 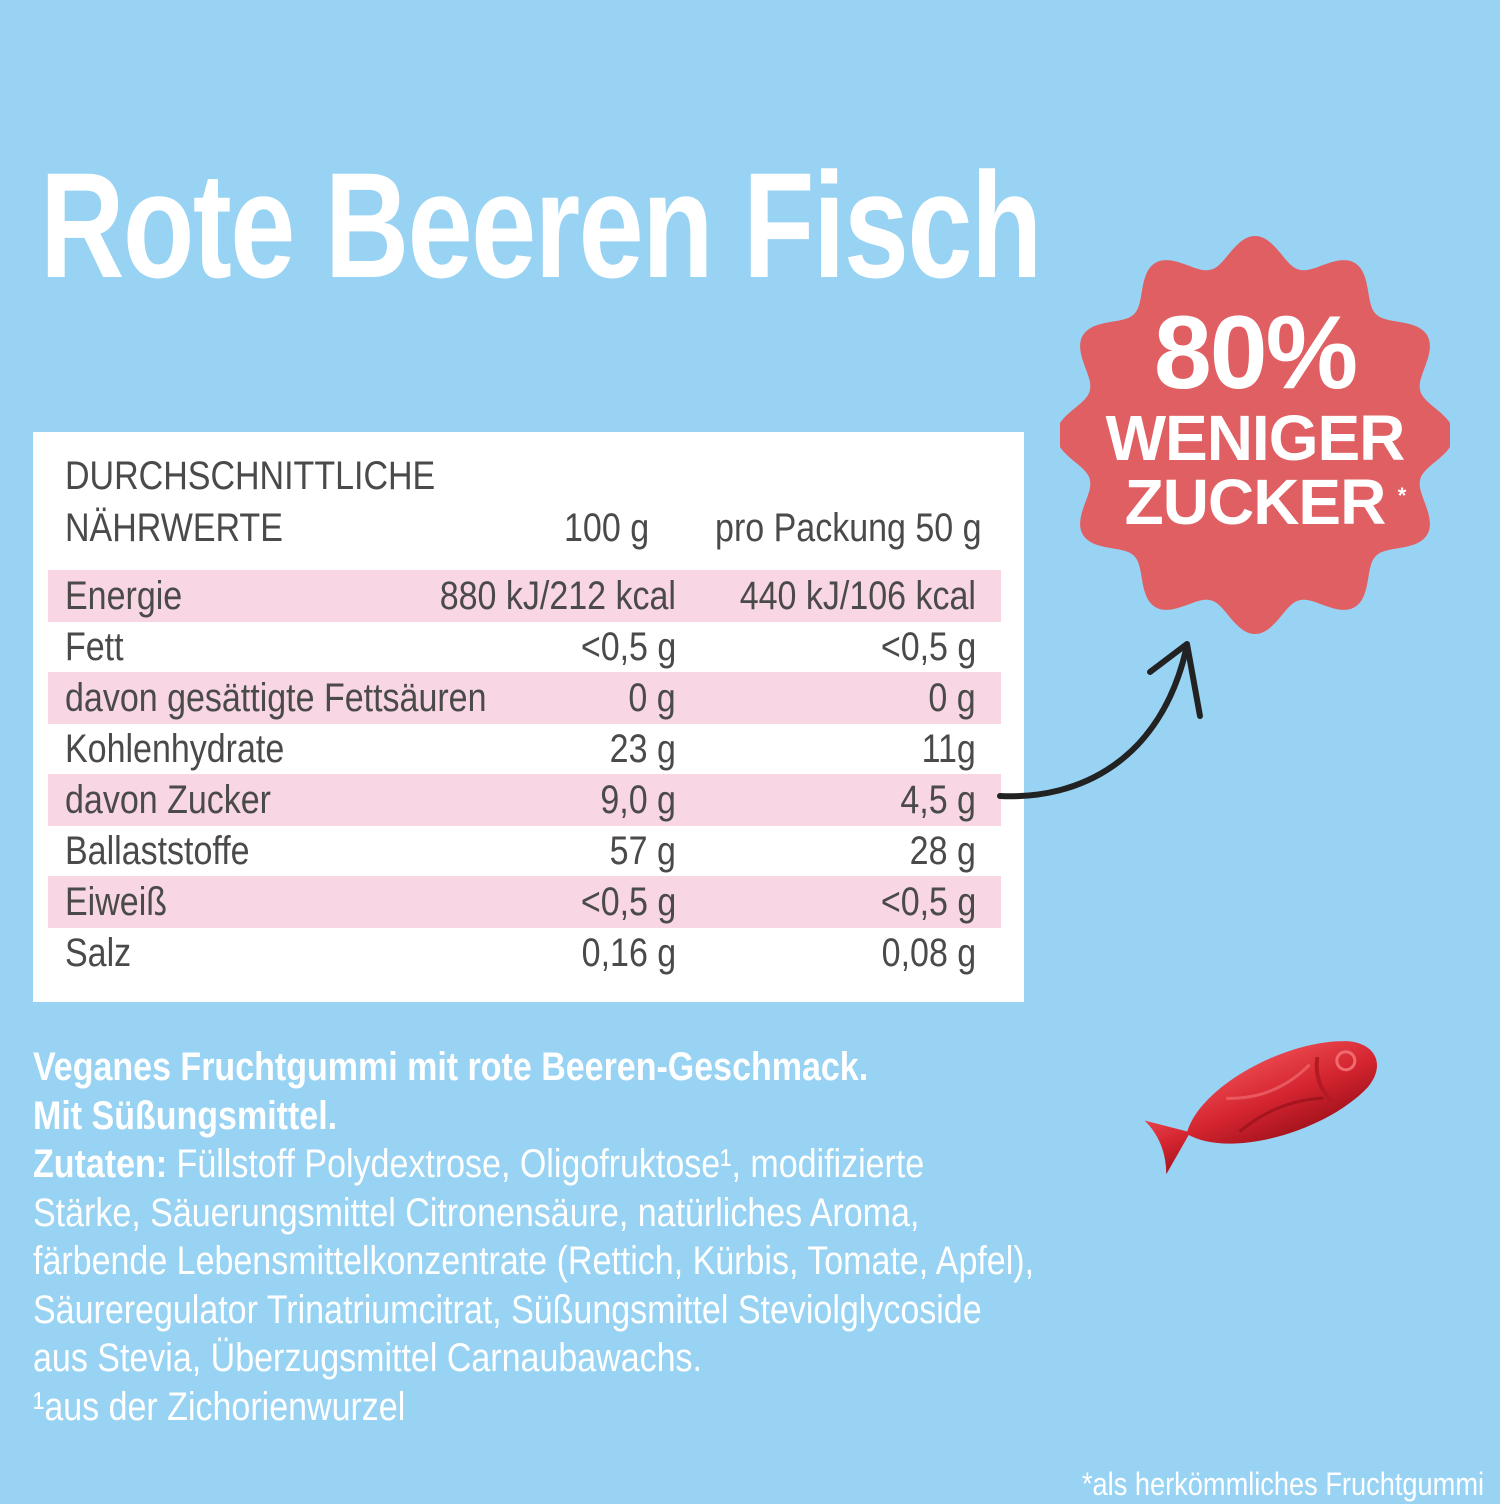 What do you see at coordinates (1100, 720) in the screenshot?
I see `curved-arrow-icon` at bounding box center [1100, 720].